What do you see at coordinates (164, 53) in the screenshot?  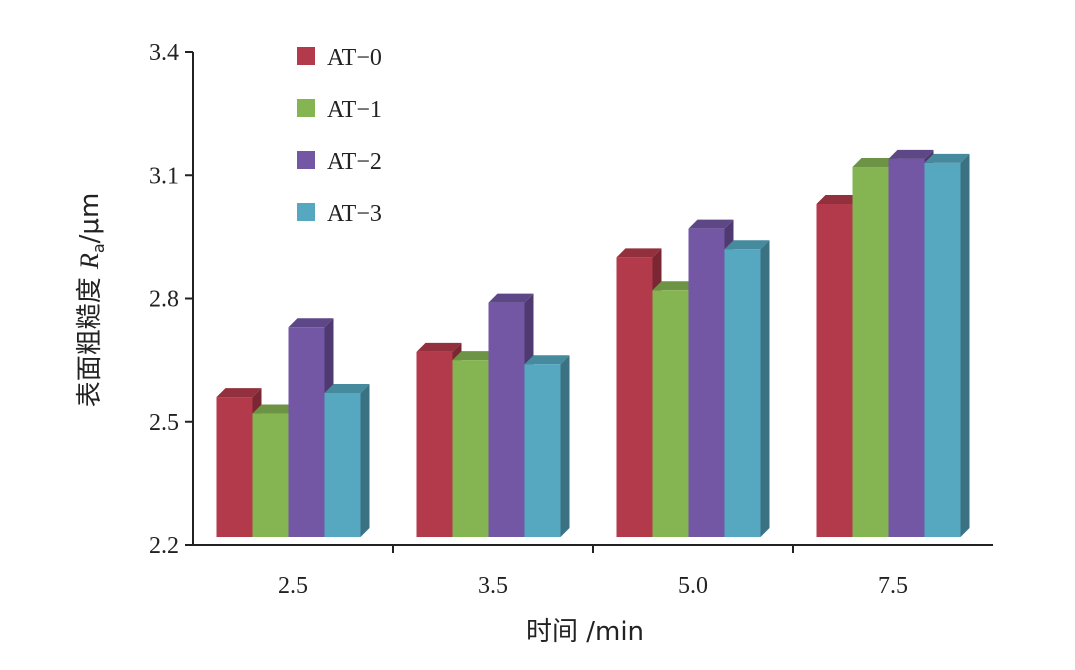 I see `y-tick-label: 3.4` at bounding box center [164, 53].